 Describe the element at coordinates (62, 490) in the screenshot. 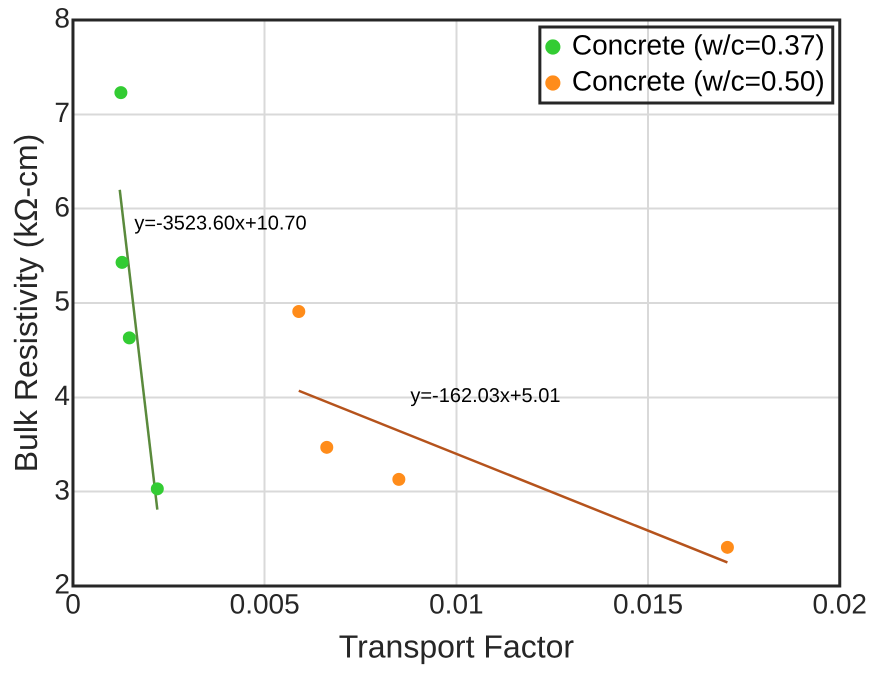

I see `y-tick-label: 3` at that location.